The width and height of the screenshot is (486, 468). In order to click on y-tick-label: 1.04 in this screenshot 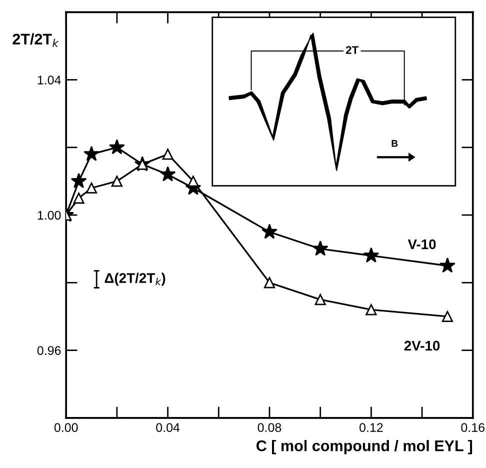, I will do `click(49, 80)`.